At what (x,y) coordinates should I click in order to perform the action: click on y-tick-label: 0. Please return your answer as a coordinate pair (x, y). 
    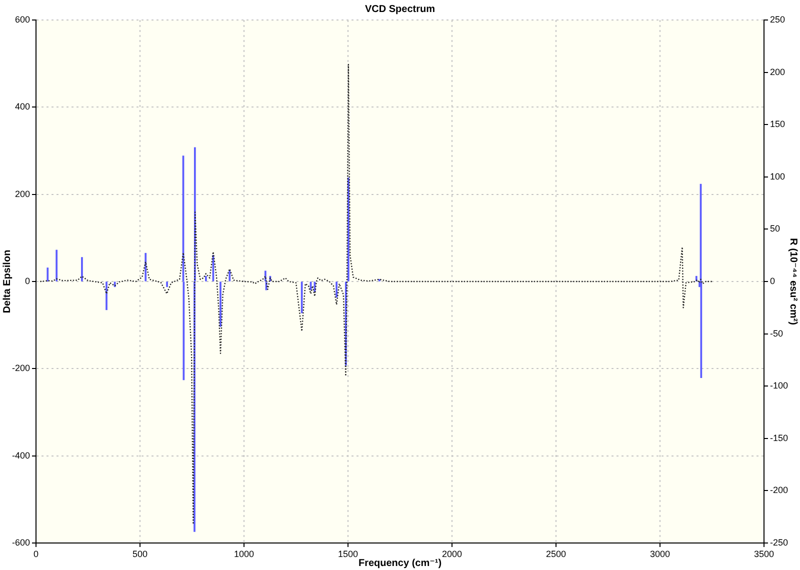
    Looking at the image, I should click on (27, 281).